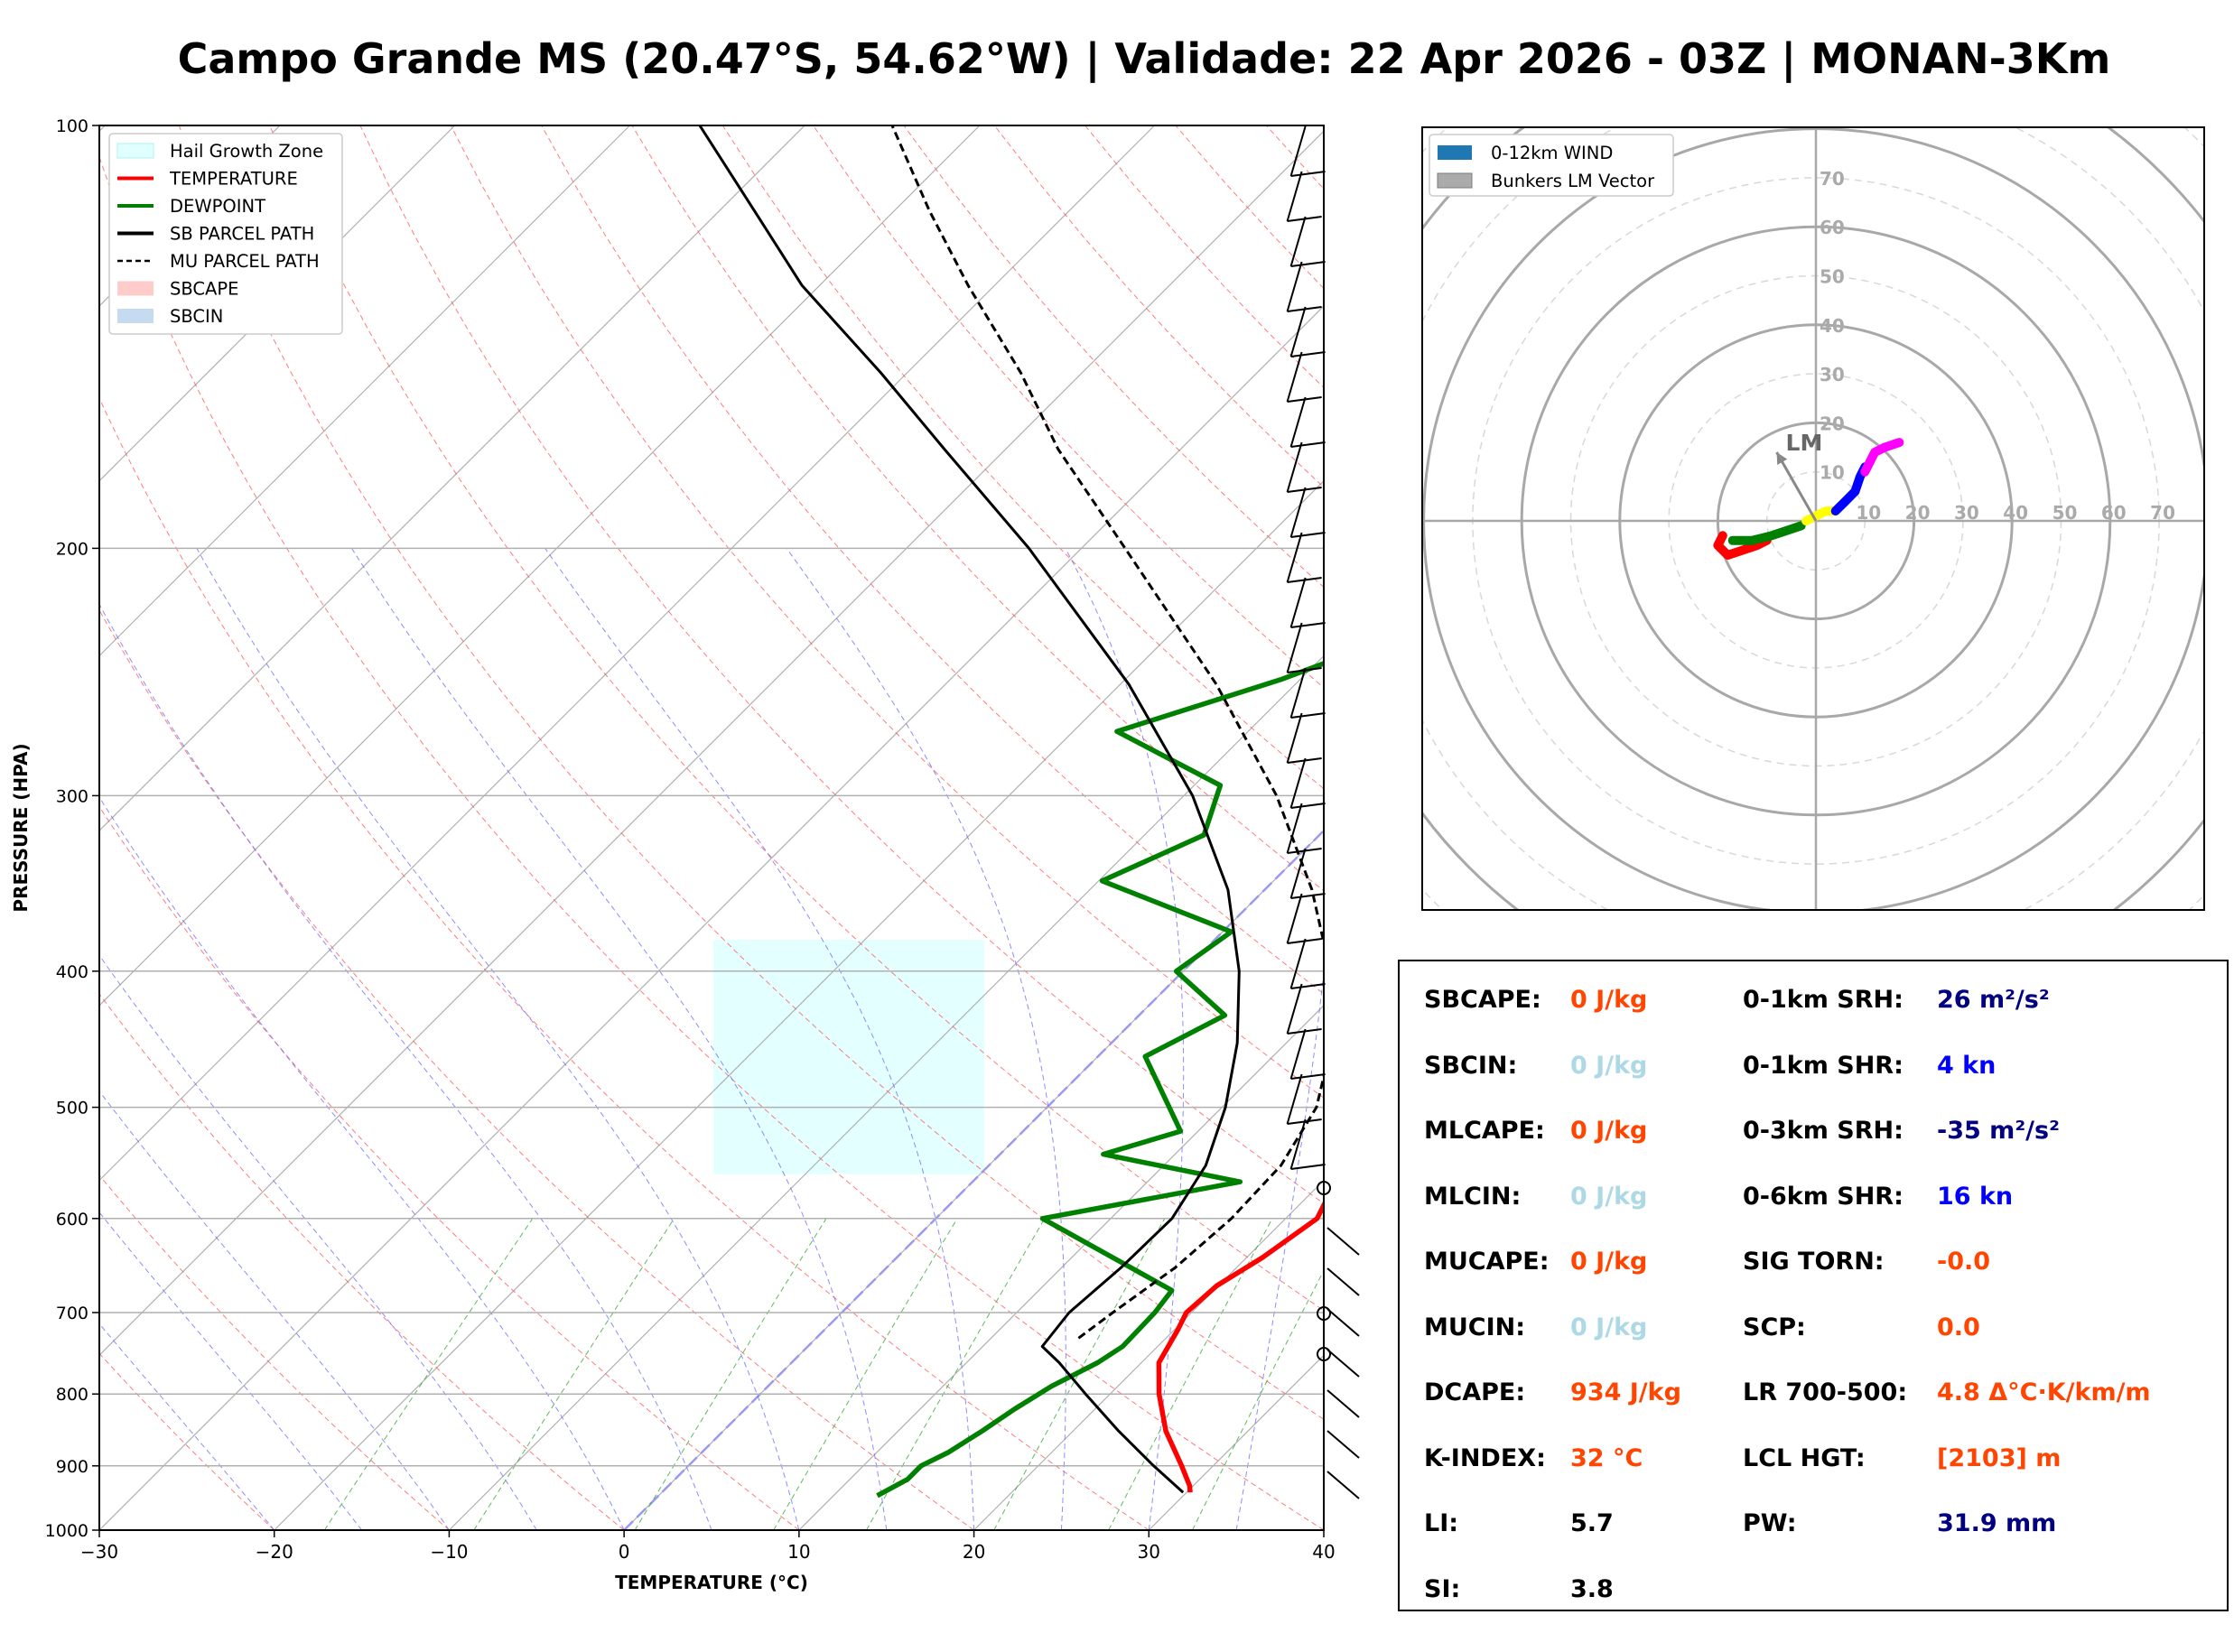 Image resolution: width=2234 pixels, height=1652 pixels. I want to click on param-value: 32 °C, so click(1606, 1457).